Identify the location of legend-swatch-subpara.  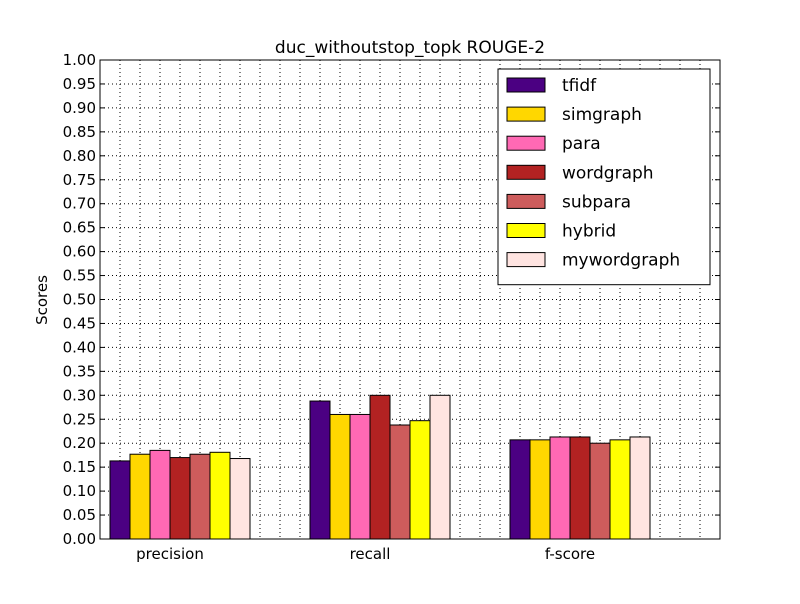
(526, 201).